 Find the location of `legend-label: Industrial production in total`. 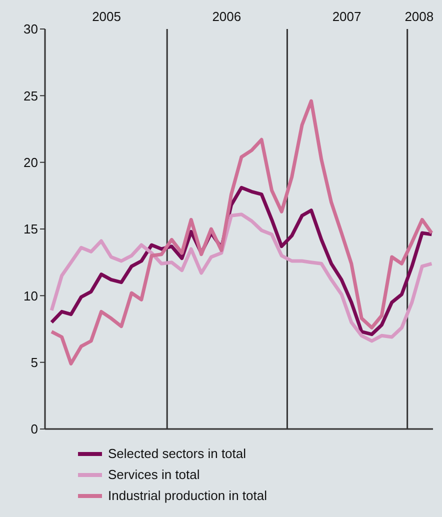

legend-label: Industrial production in total is located at coordinates (187, 495).